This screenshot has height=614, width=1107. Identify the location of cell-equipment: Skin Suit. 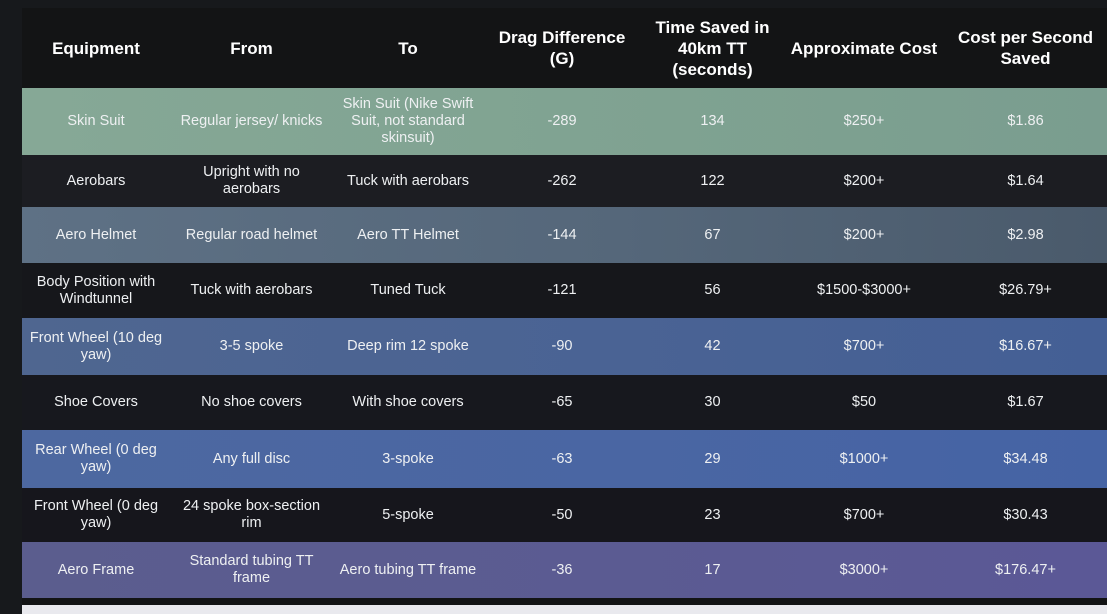
(96, 121).